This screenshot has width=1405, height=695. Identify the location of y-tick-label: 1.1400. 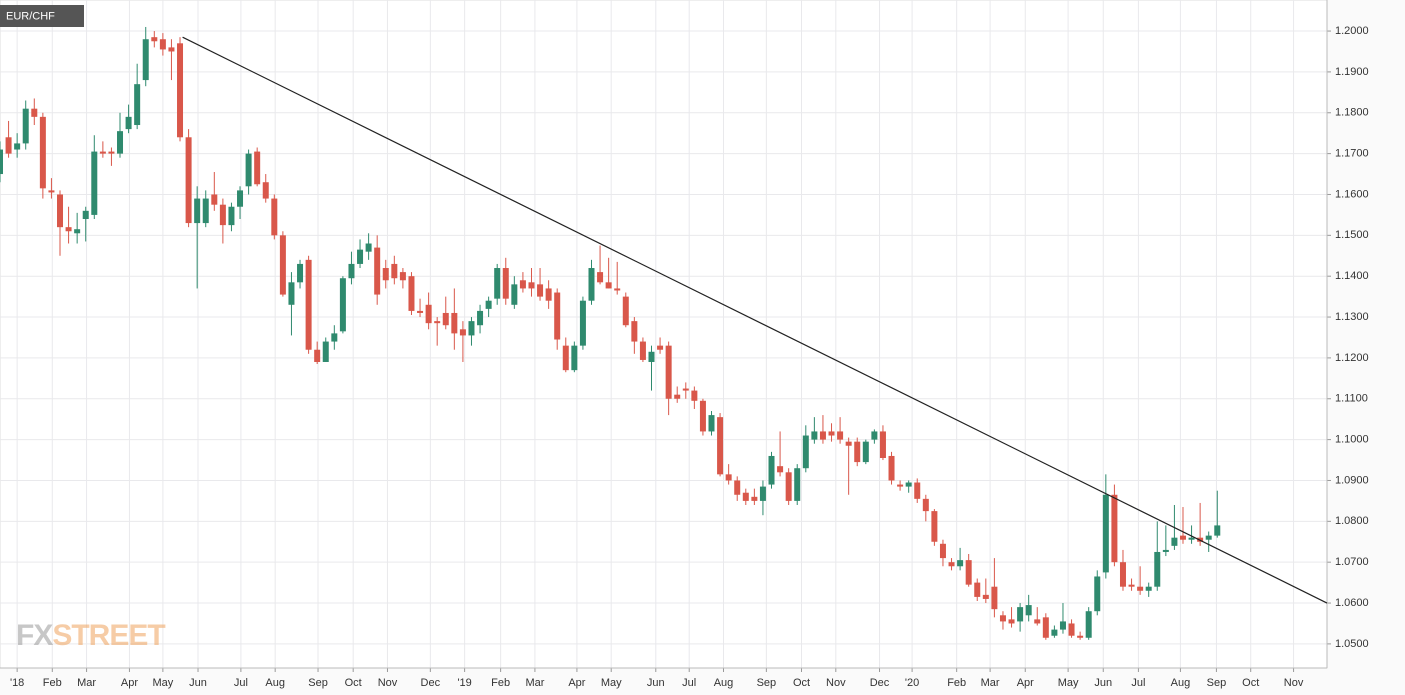
(1352, 276).